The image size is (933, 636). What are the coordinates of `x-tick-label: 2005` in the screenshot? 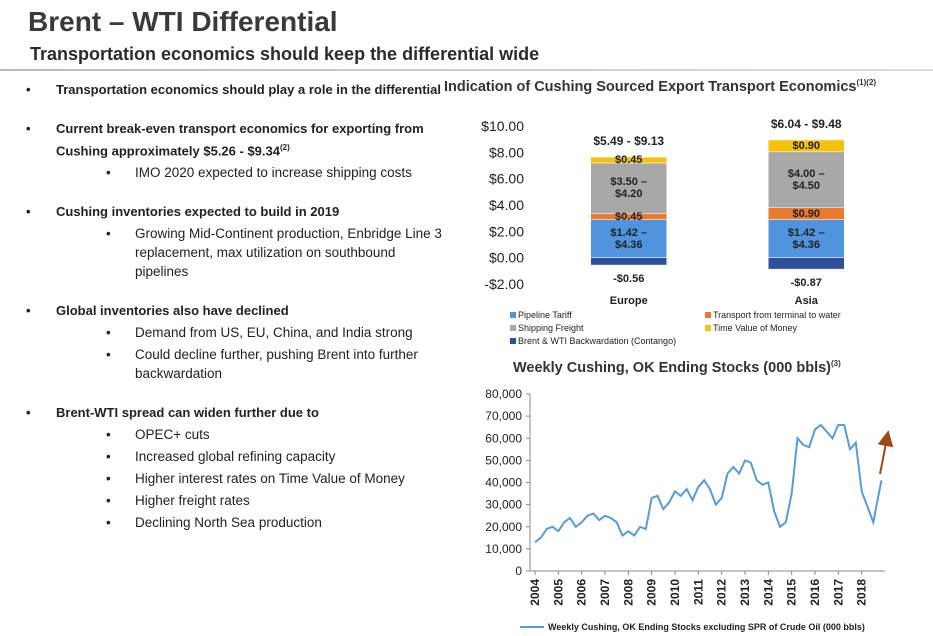 It's located at (558, 592).